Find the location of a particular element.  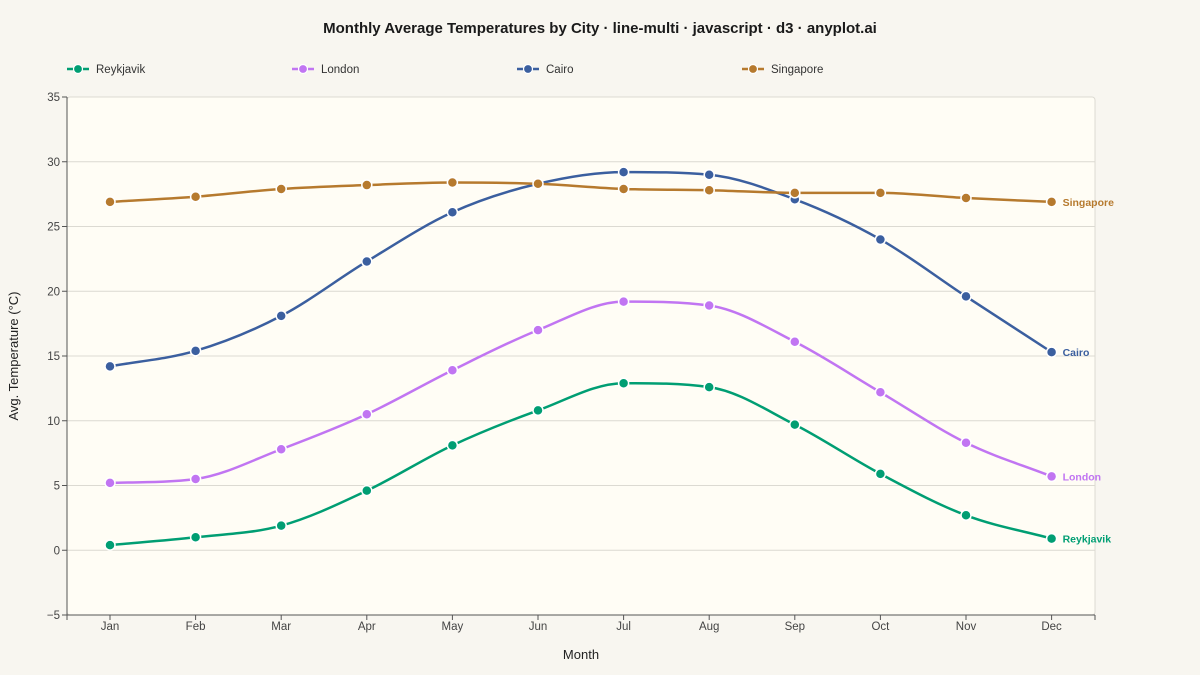

end-label-singapore: Singapore is located at coordinates (1089, 203).